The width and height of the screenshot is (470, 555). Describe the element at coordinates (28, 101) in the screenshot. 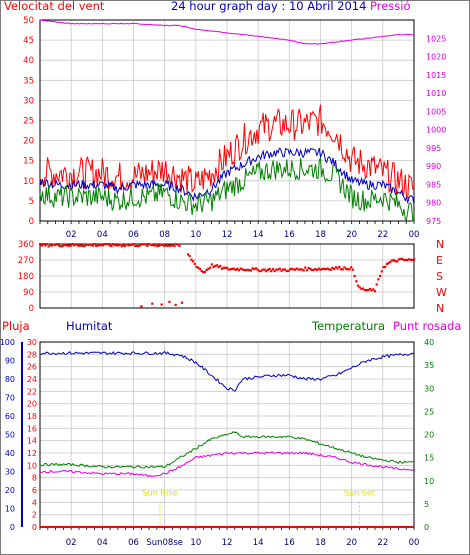

I see `y-tick-label: 30` at that location.